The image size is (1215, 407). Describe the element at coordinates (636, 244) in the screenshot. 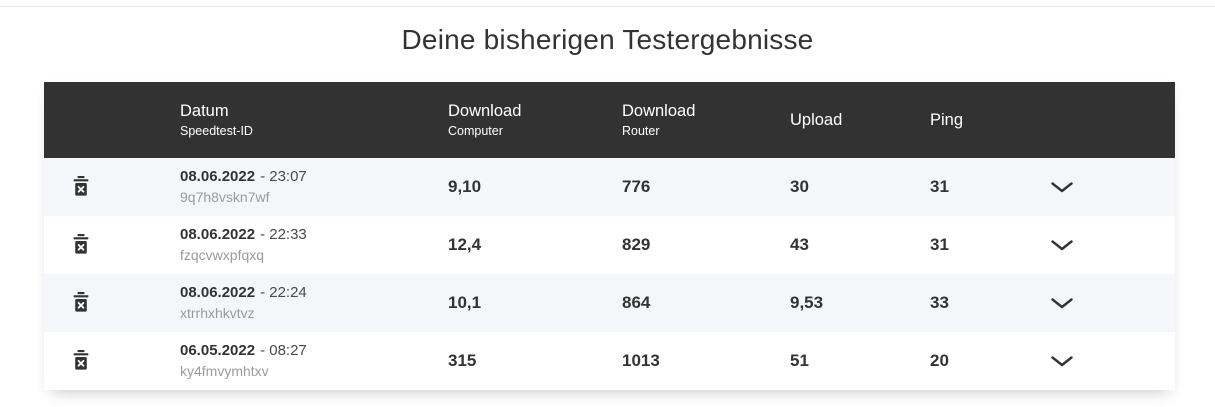

I see `download-router-value: 829` at that location.